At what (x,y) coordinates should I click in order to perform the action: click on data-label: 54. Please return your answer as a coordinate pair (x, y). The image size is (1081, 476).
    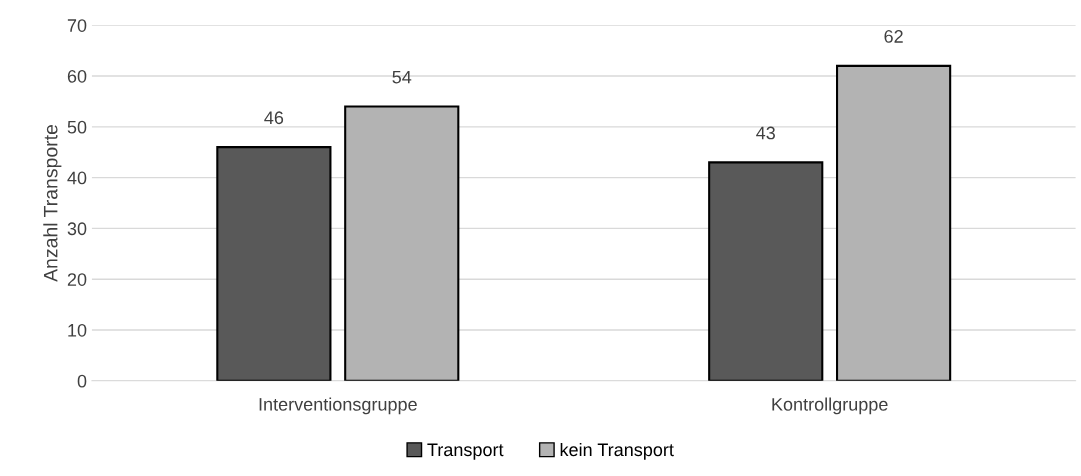
    Looking at the image, I should click on (402, 77).